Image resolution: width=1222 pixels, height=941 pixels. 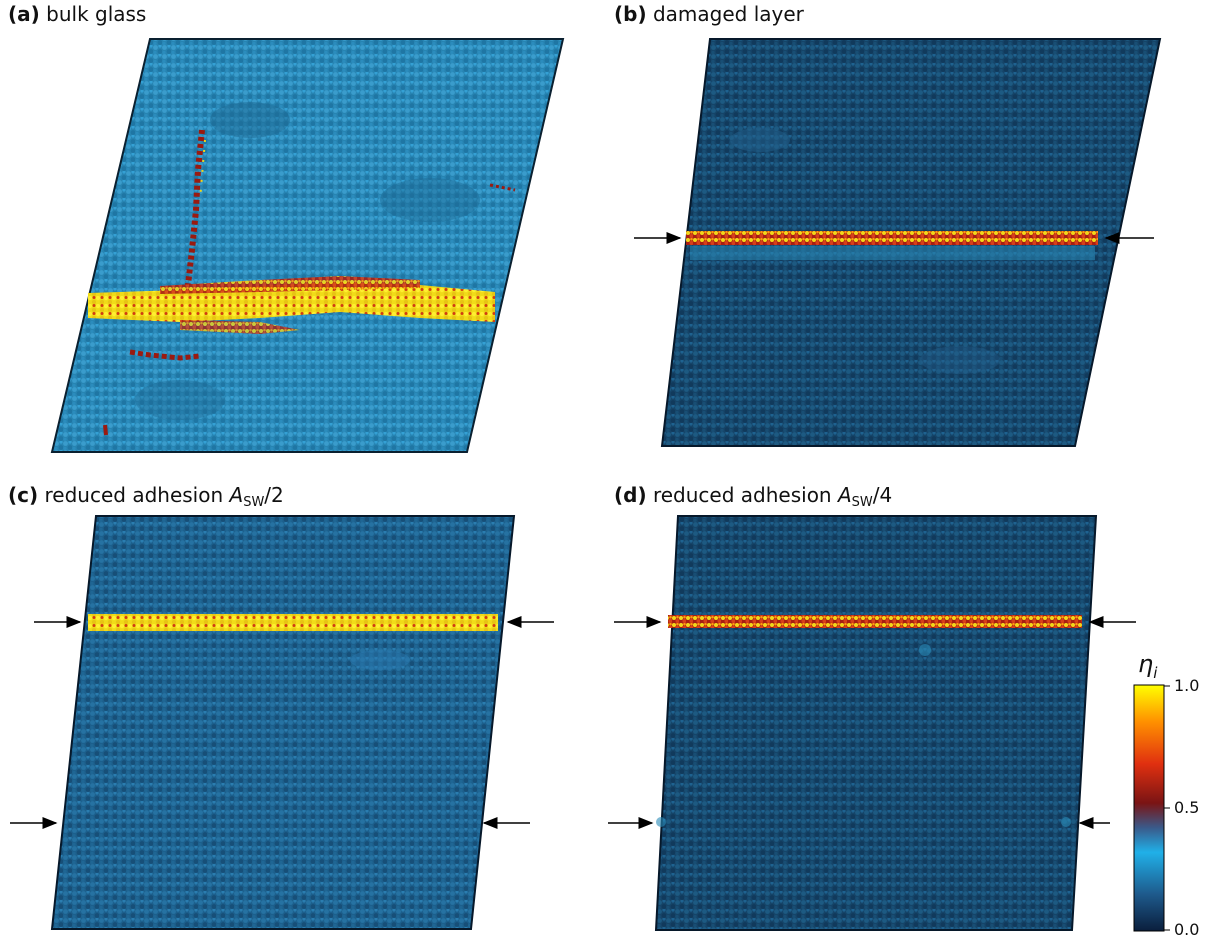 What do you see at coordinates (254, 502) in the screenshot?
I see `panel-c-subscript: SW` at bounding box center [254, 502].